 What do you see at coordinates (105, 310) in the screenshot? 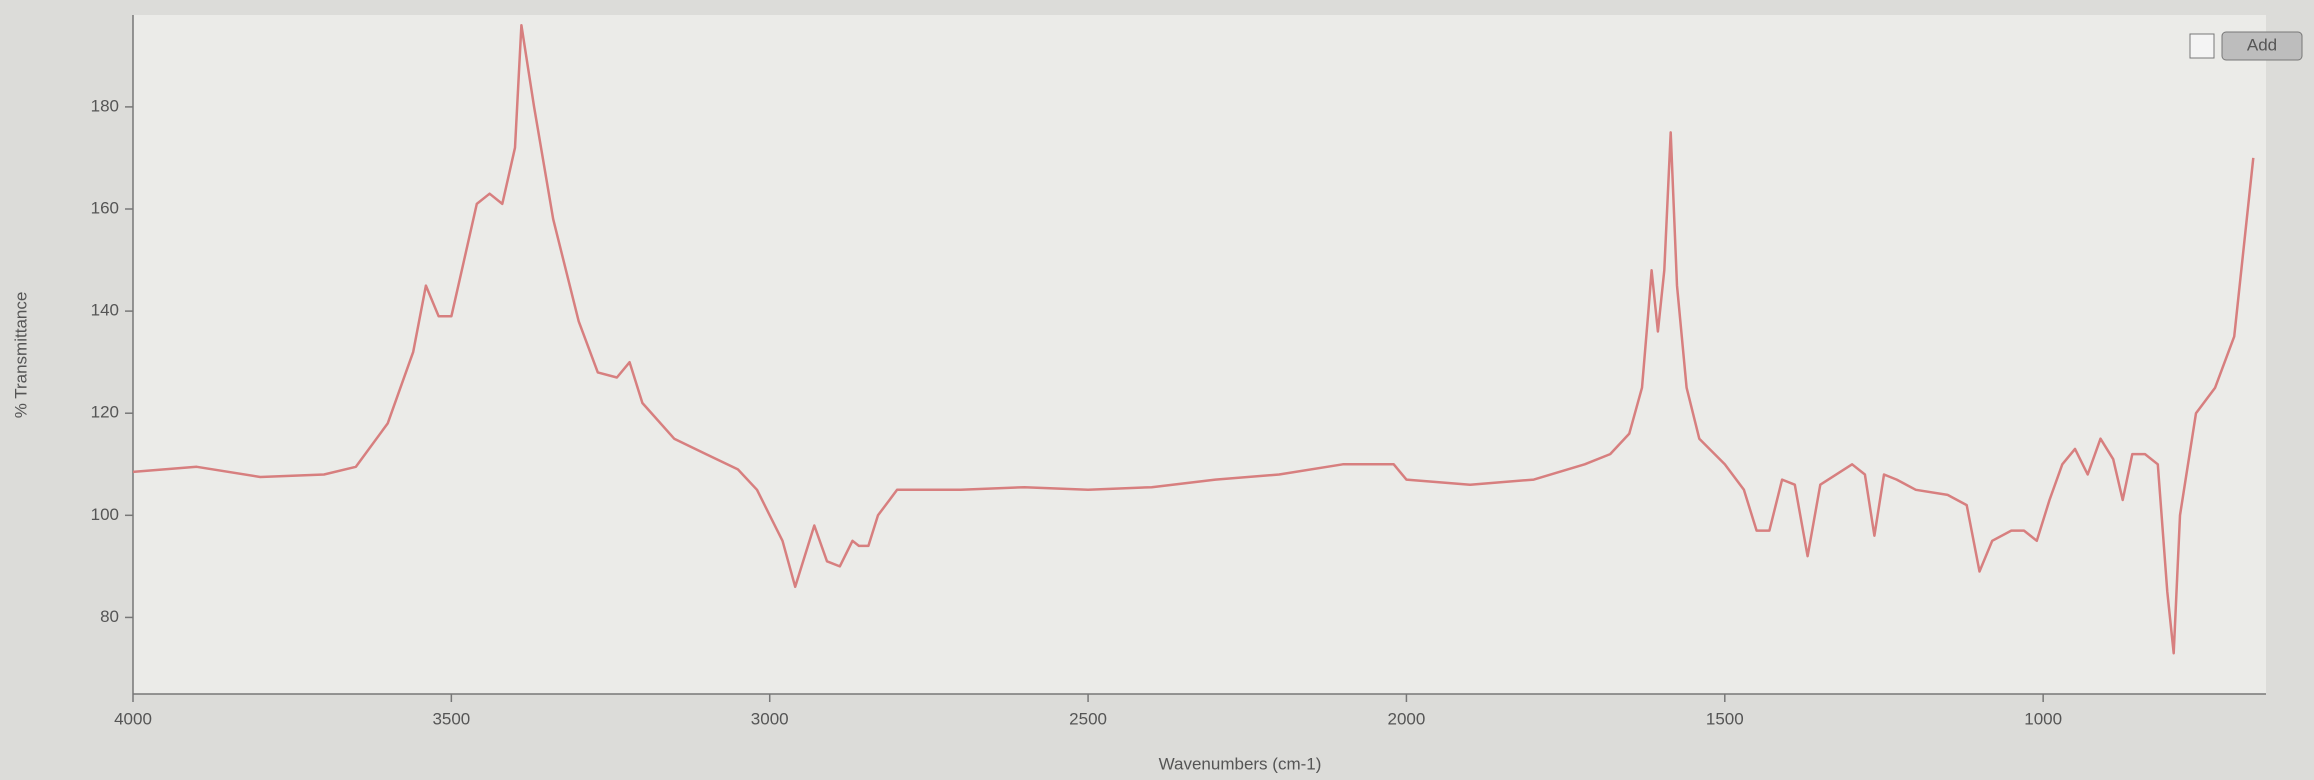
I see `y-tick-label: 140` at bounding box center [105, 310].